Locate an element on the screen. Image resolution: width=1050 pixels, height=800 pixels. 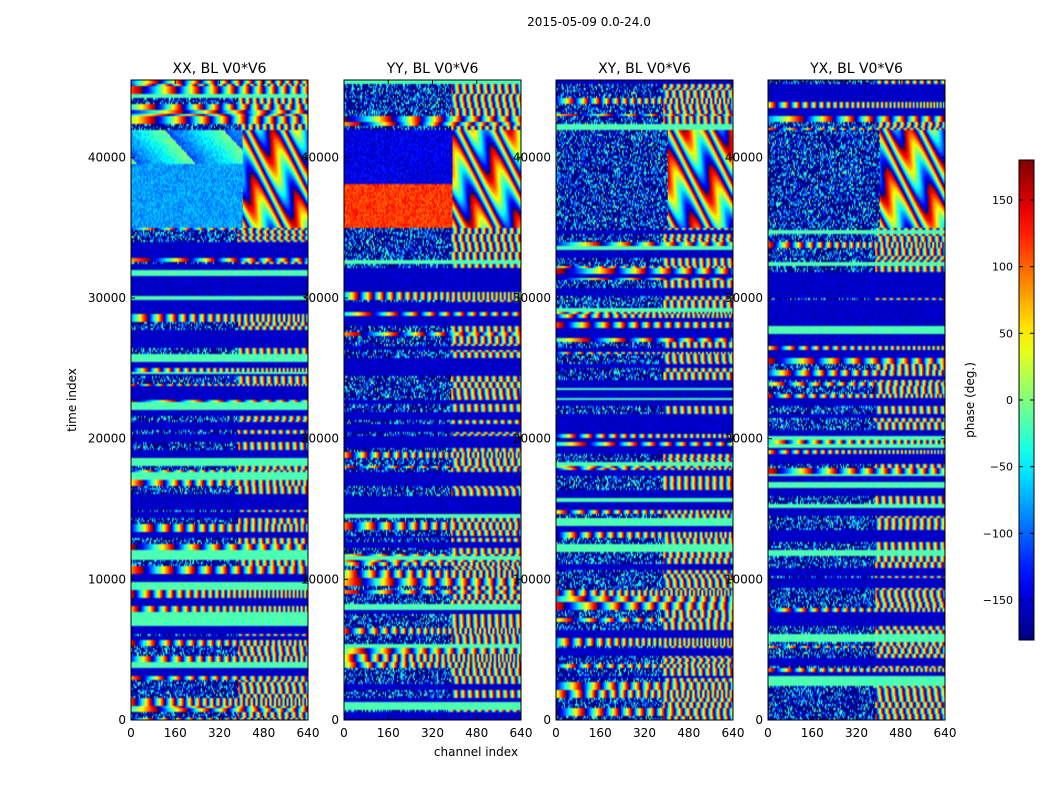
colorbar-tick-label: 150 is located at coordinates (1002, 200).